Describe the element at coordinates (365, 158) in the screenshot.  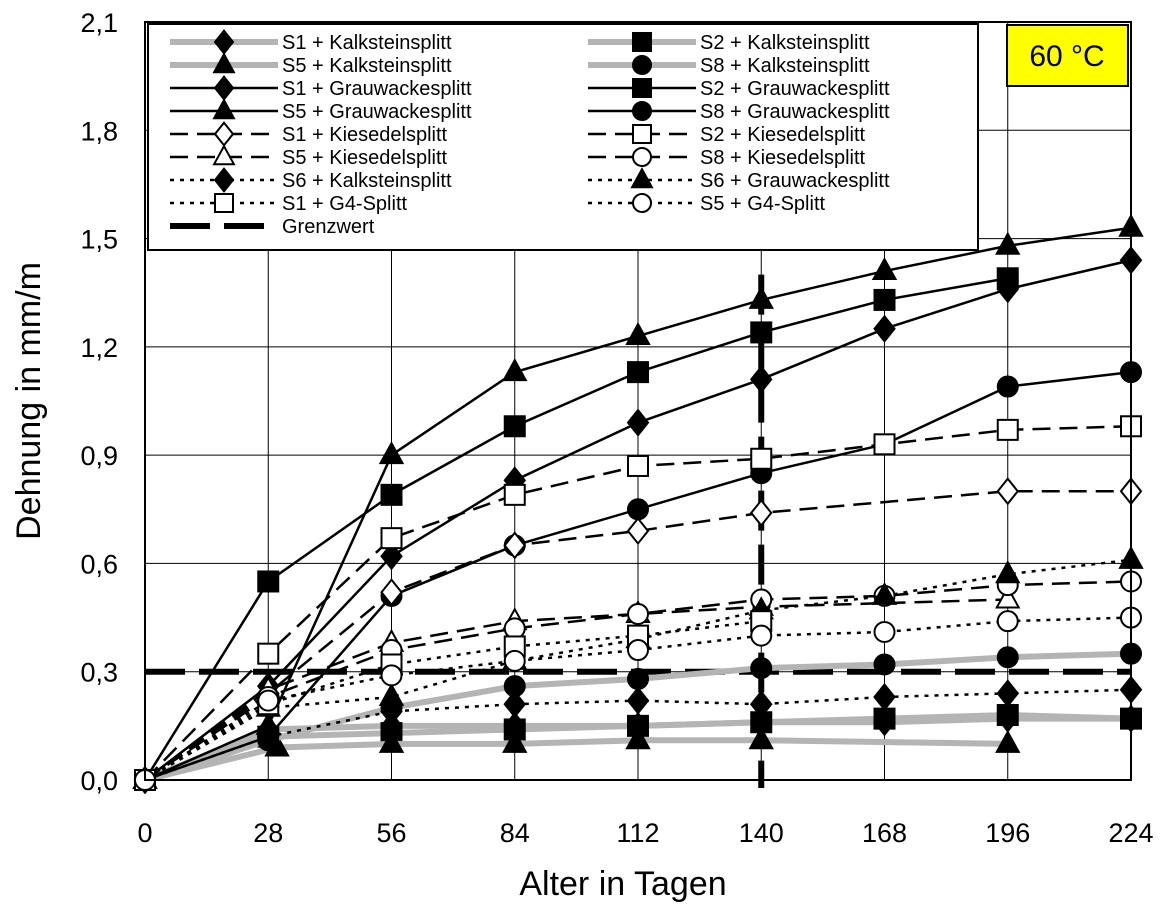
I see `legend-label: S5 + Kiesedelsplitt` at that location.